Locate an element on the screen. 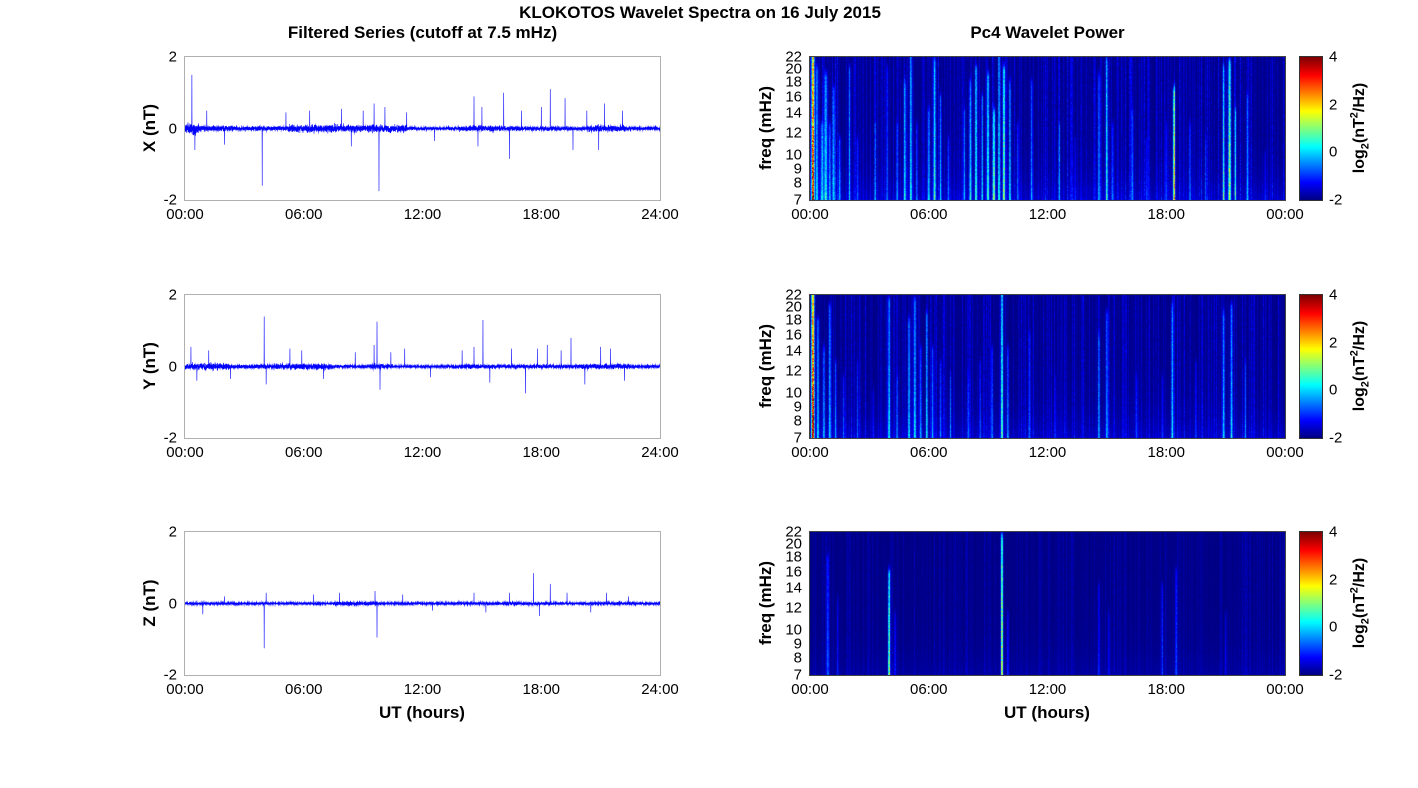  colorbar-canvas-z is located at coordinates (1311, 603).